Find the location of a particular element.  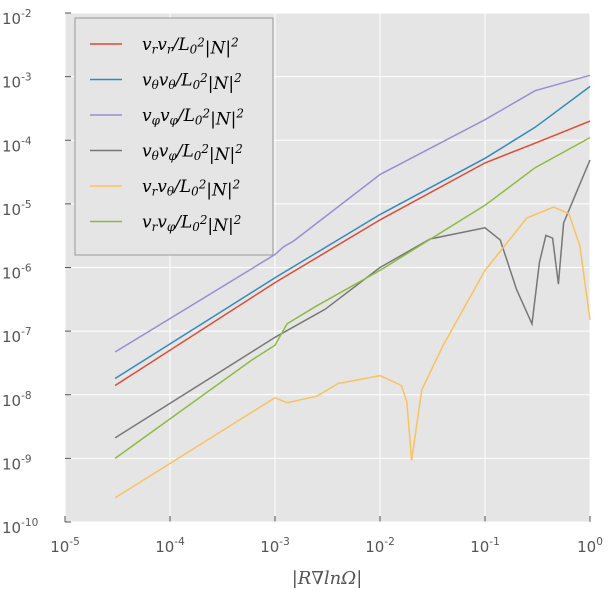

x-axis-label: |R∇lnΩ| is located at coordinates (327, 578).